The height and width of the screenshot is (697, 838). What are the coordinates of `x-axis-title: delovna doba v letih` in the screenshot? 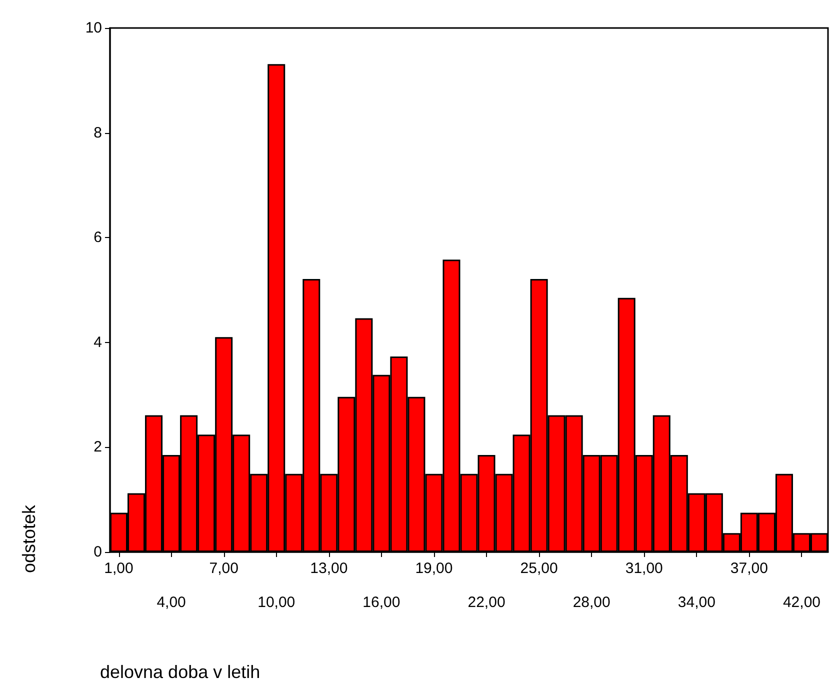 It's located at (180, 672).